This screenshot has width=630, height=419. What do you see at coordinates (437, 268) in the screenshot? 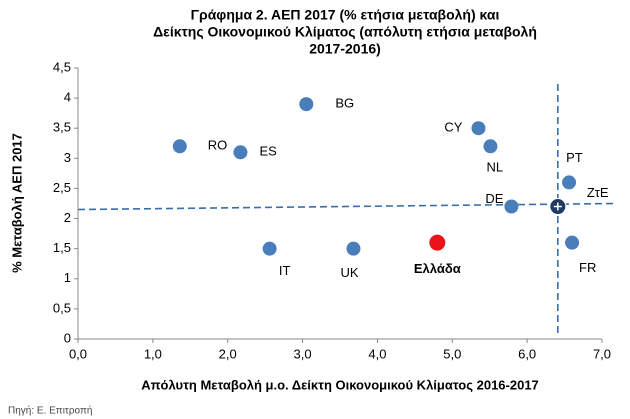
I see `point-label: Ελλάδα` at bounding box center [437, 268].